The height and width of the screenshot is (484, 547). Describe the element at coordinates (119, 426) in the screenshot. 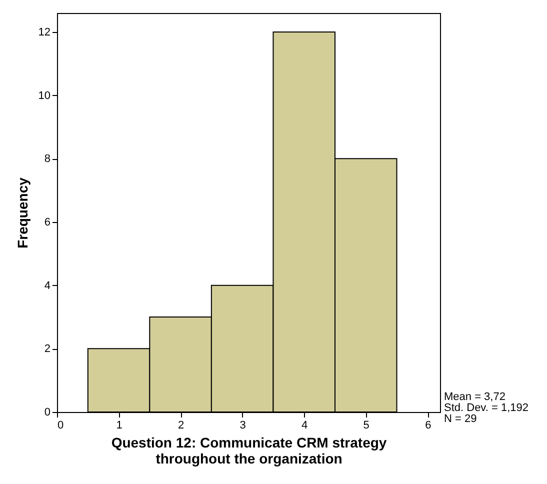

I see `x-tick-label: 1` at that location.